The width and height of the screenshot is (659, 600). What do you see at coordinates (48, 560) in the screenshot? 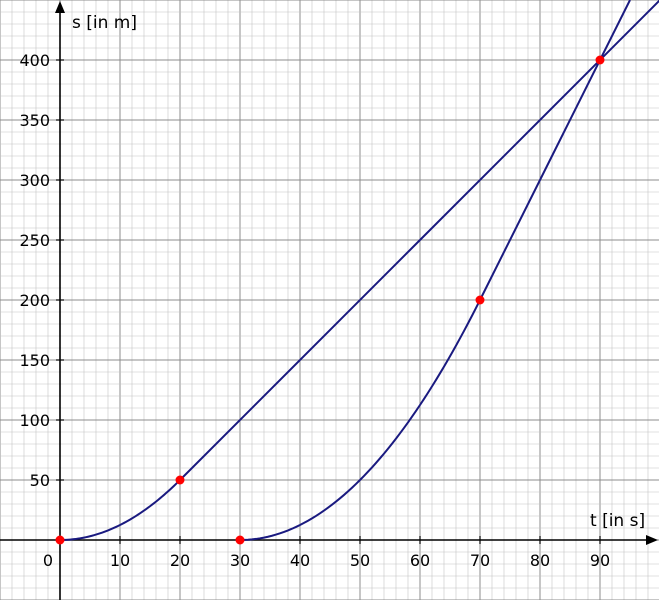
I see `x-tick-label: 0` at bounding box center [48, 560].